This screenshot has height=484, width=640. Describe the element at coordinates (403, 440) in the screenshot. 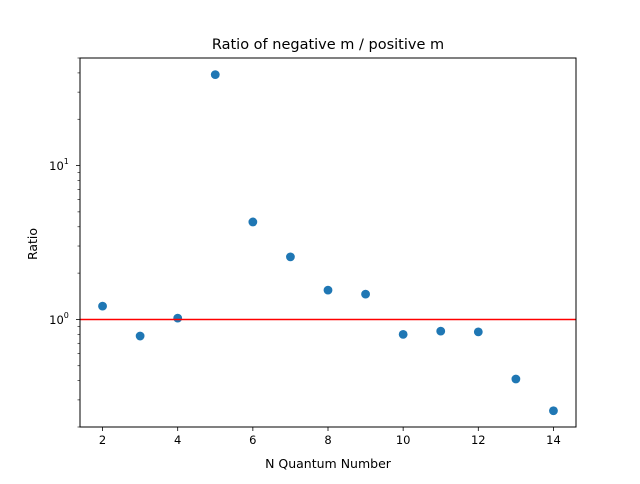

I see `x-tick-label: 10` at that location.